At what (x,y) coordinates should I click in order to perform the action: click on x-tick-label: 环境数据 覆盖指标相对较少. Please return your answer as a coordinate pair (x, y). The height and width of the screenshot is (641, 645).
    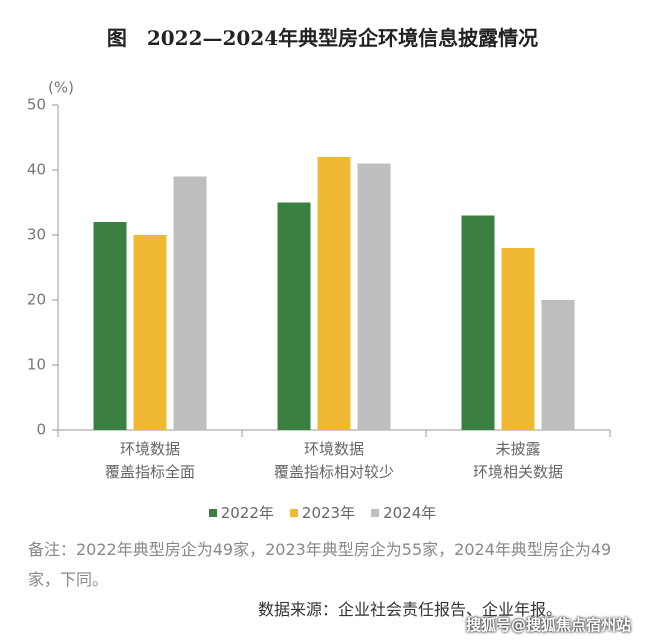
    Looking at the image, I should click on (333, 460).